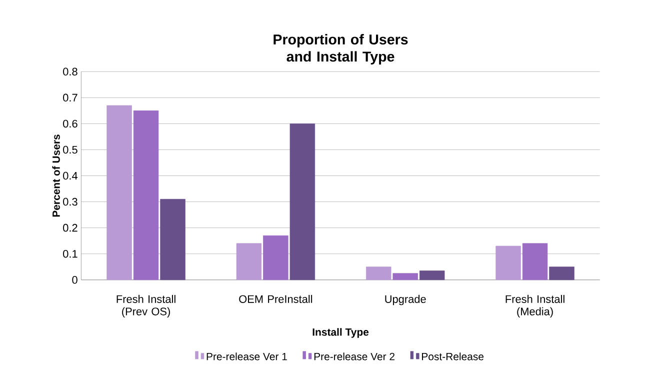 The image size is (646, 388). Describe the element at coordinates (405, 300) in the screenshot. I see `x-tick-label: Upgrade` at that location.